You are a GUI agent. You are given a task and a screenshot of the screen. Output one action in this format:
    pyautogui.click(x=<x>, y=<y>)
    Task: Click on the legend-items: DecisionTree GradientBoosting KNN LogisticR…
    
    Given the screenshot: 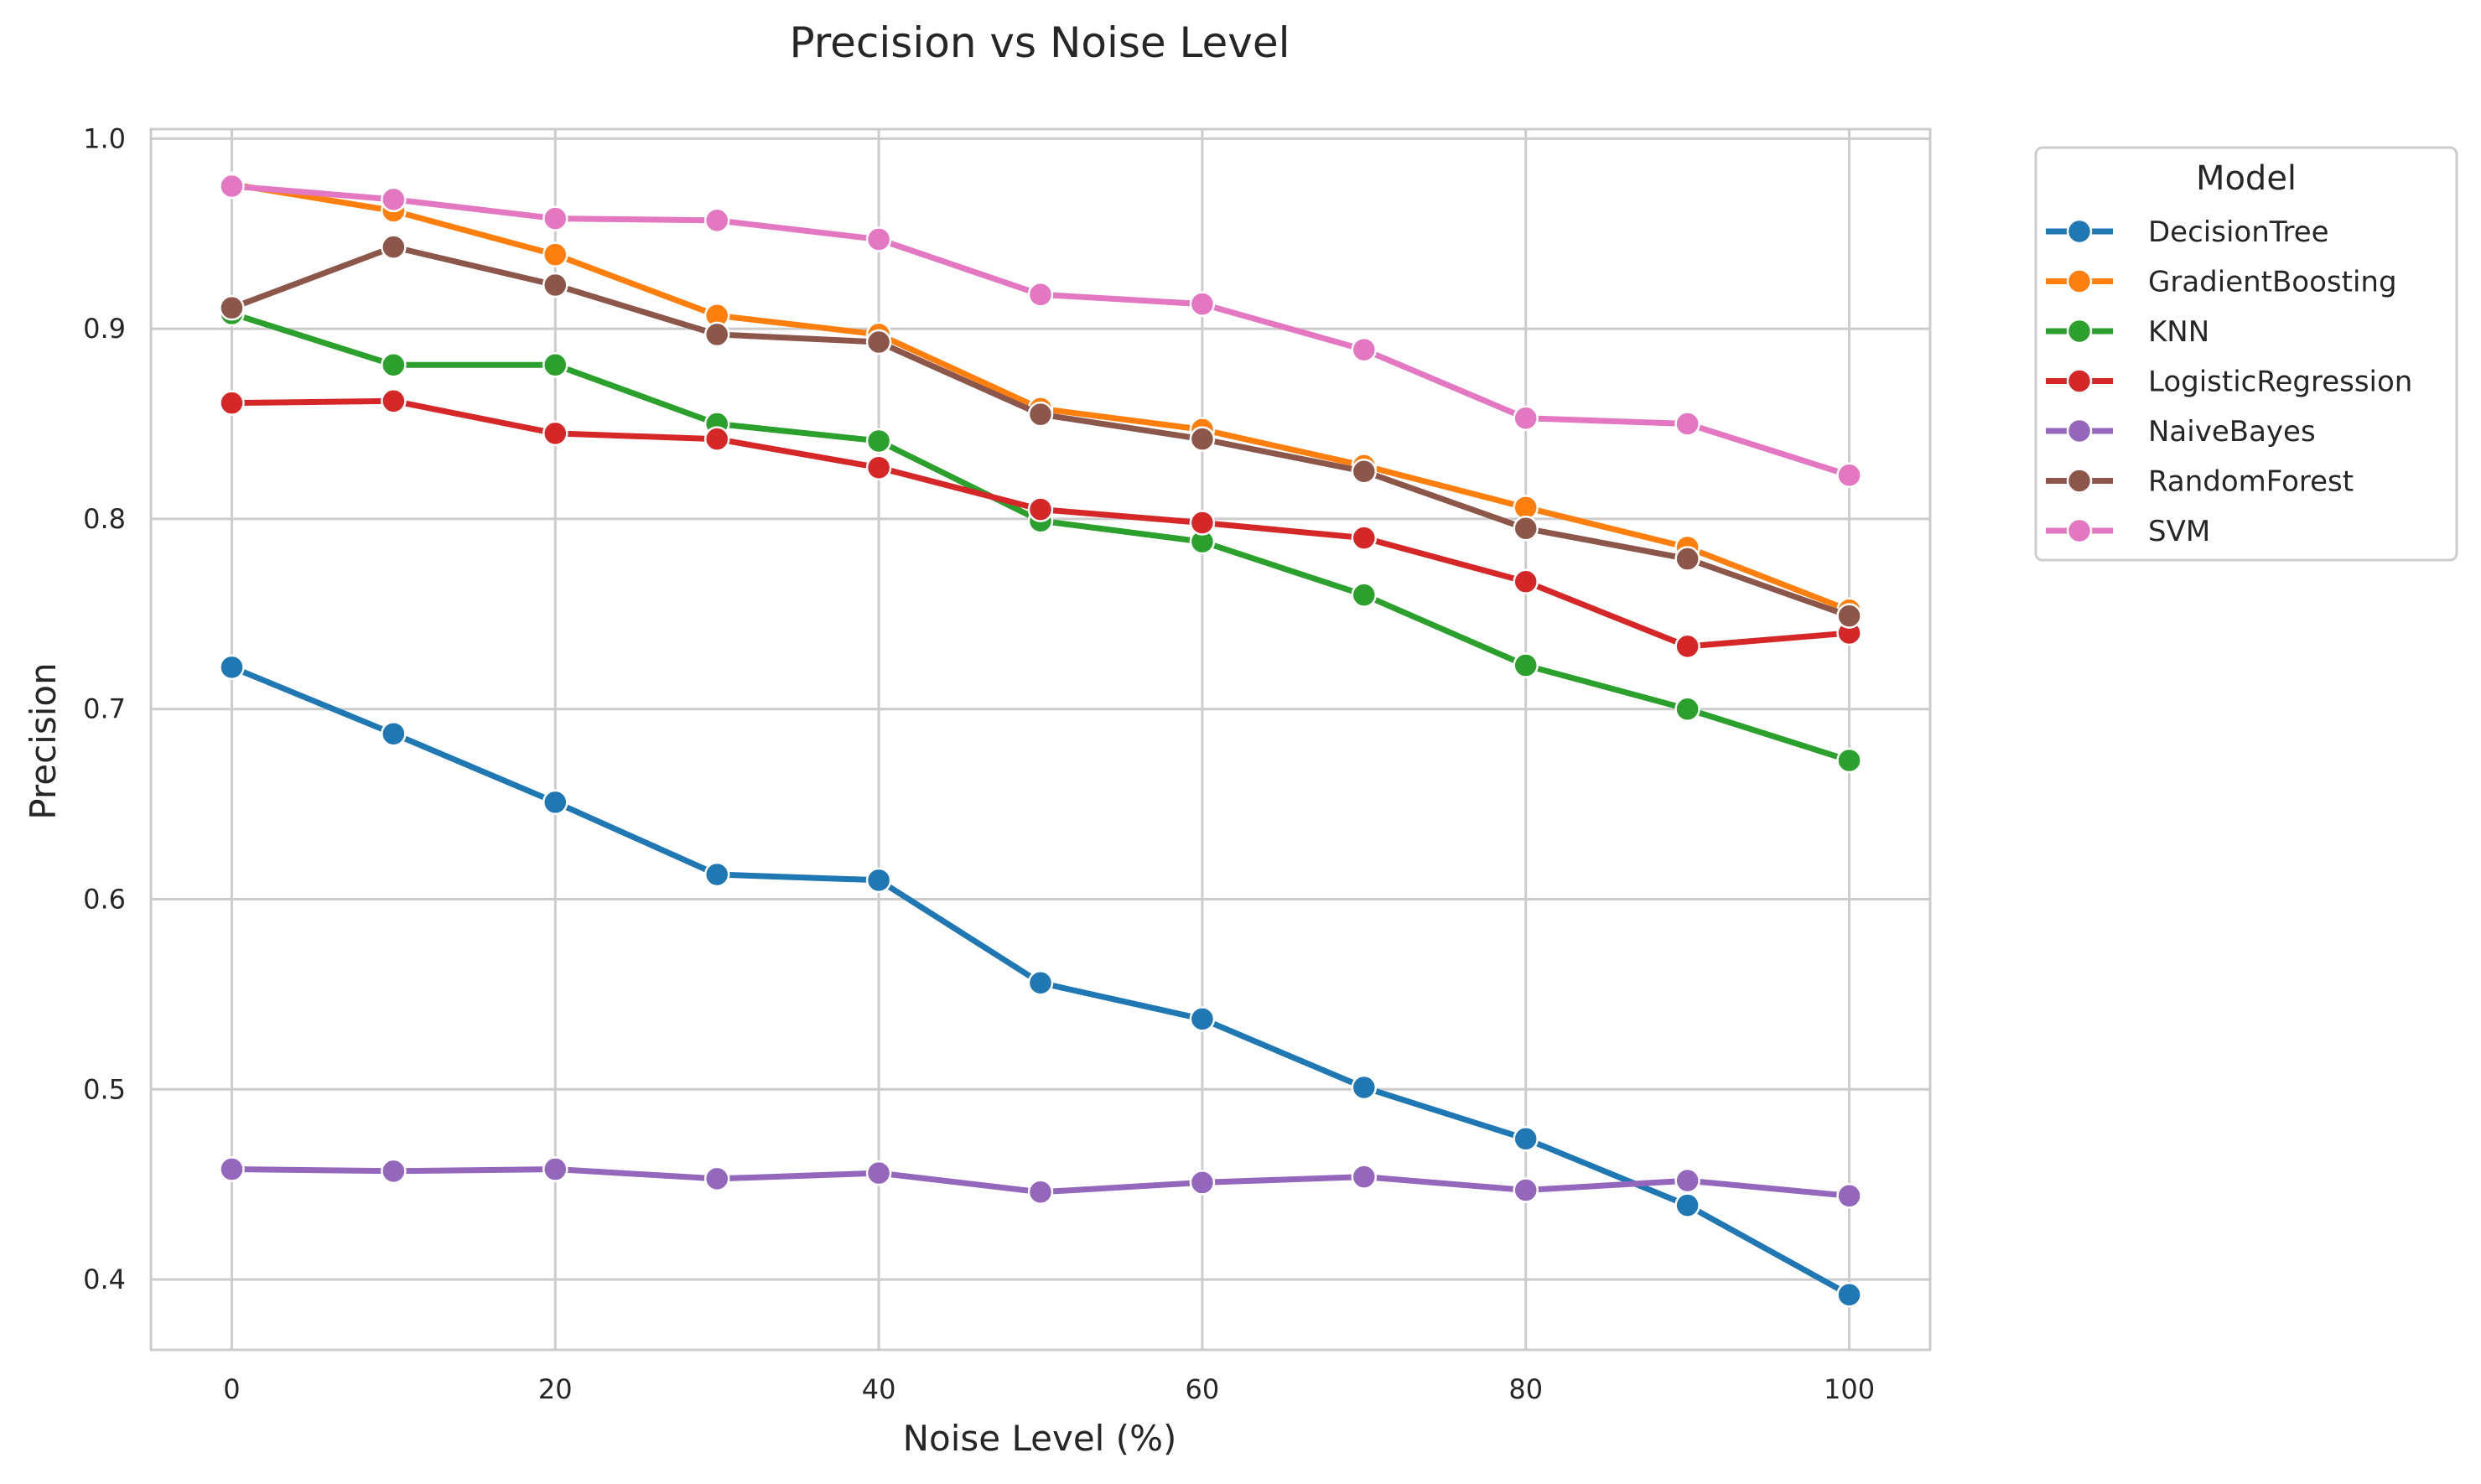 What is the action you would take?
    pyautogui.click(x=2229, y=381)
    